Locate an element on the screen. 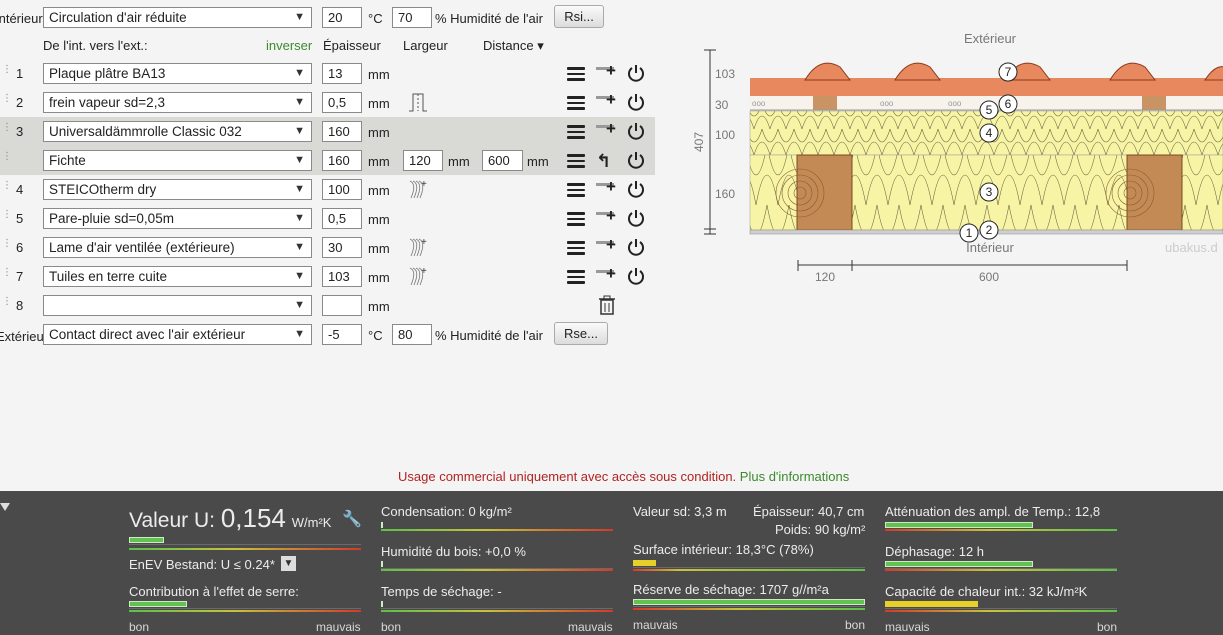 The width and height of the screenshot is (1223, 635). collapse-icon is located at coordinates (5, 507).